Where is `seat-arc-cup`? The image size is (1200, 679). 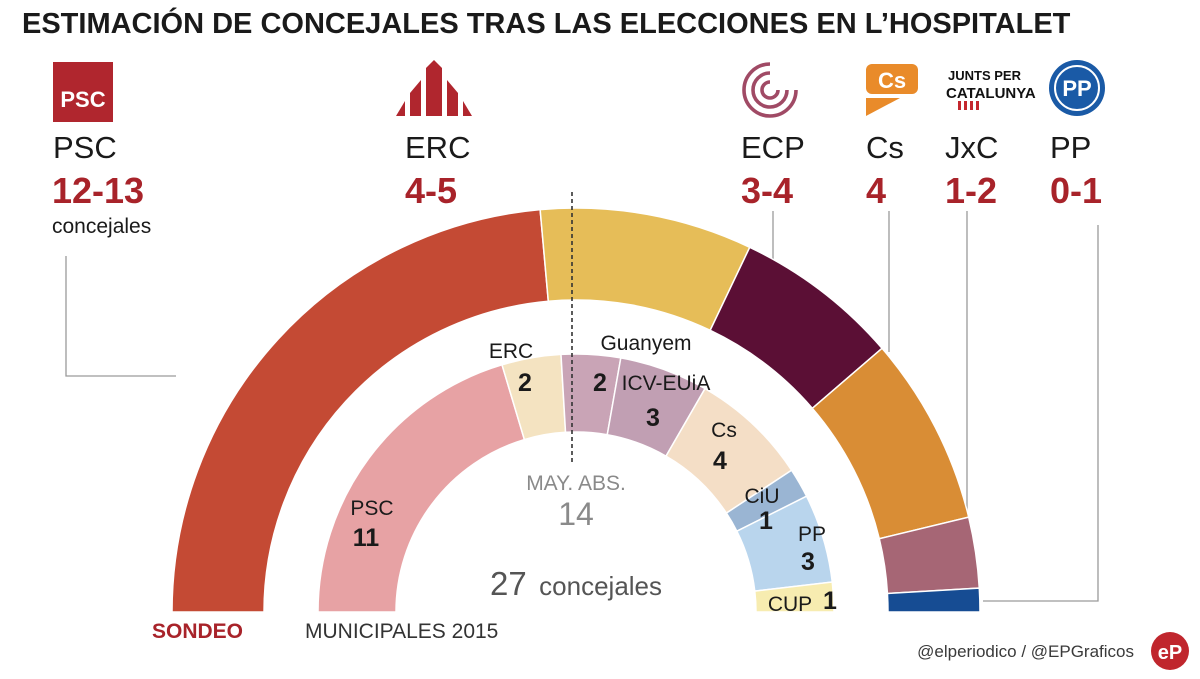
seat-arc-cup is located at coordinates (794, 597).